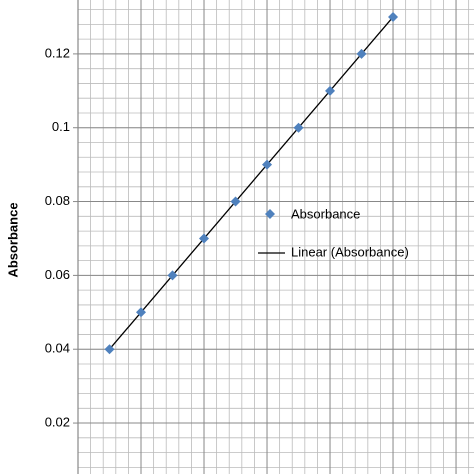  I want to click on y-tick-label: 0.02, so click(57, 421).